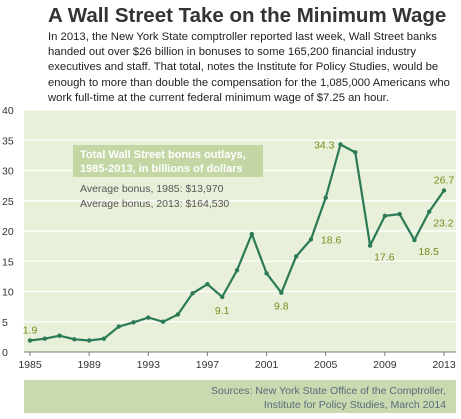 This screenshot has height=419, width=461. Describe the element at coordinates (89, 365) in the screenshot. I see `x-tick-label: 1989` at that location.